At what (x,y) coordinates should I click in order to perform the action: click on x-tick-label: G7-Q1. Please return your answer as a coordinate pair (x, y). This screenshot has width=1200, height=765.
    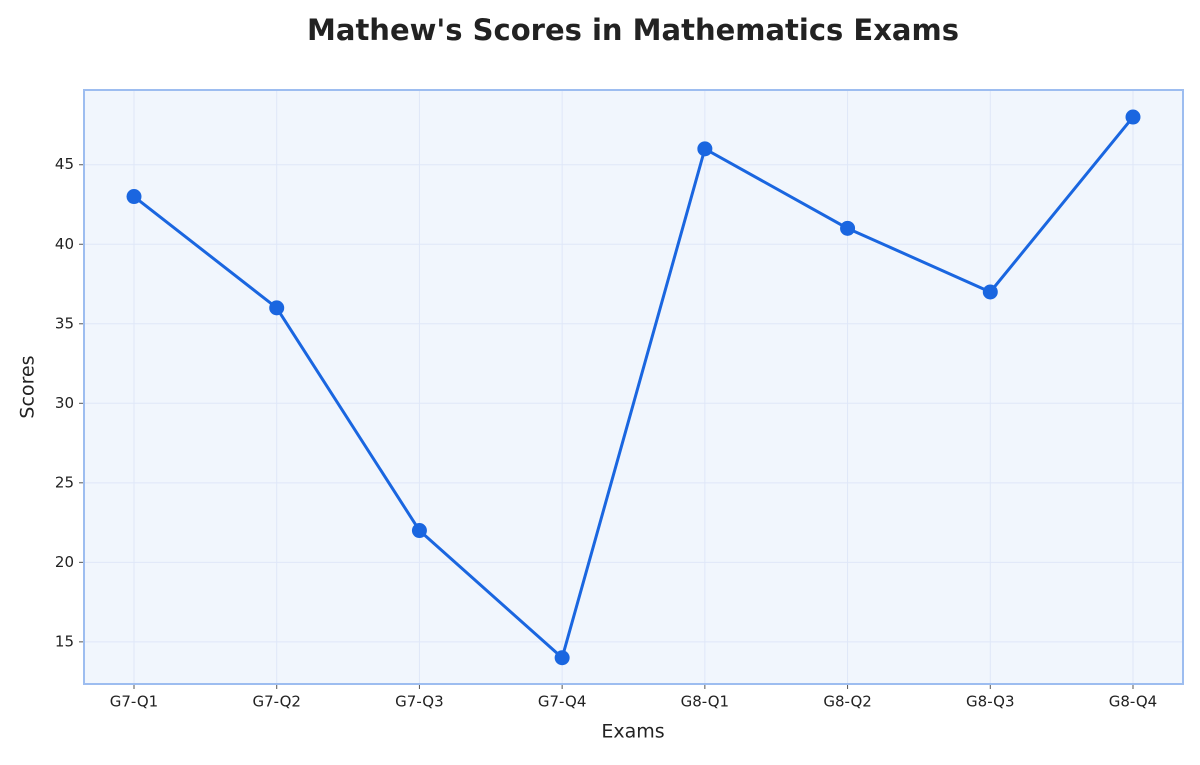
    Looking at the image, I should click on (134, 702).